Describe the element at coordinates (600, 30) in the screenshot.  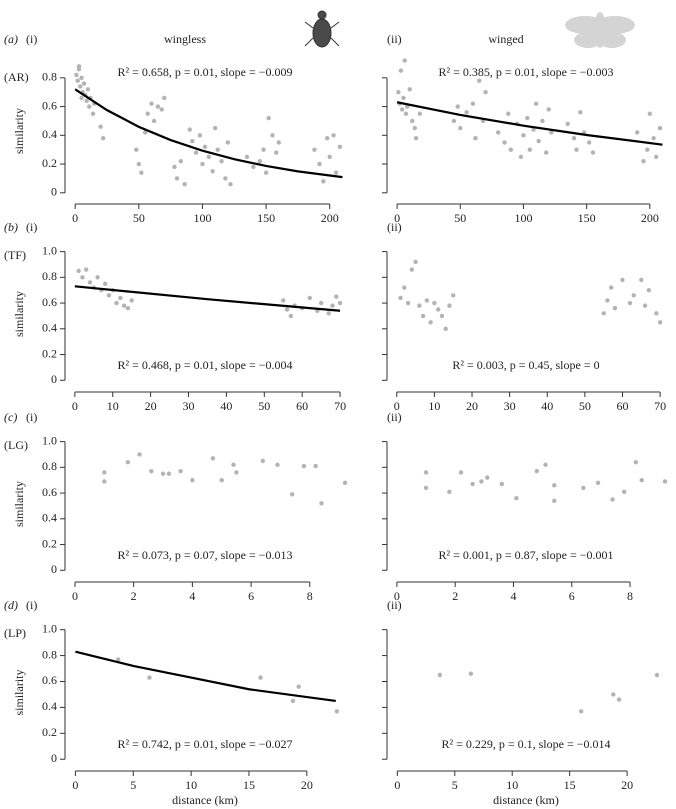
I see `winged-icon` at that location.